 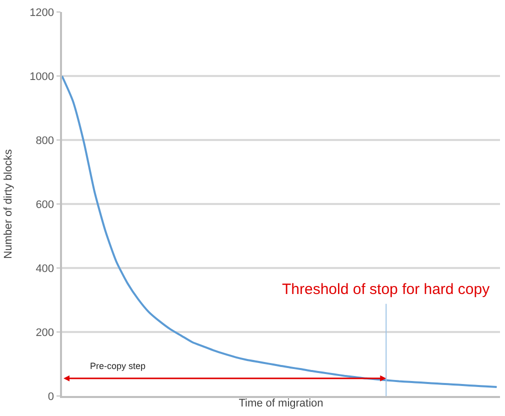 I want to click on y-tick-label: 400, so click(x=45, y=268).